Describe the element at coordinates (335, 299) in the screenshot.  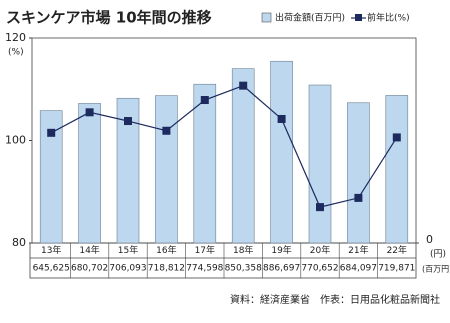
I see `source: 資料：経済産業省 作表：日用品化粧品新聞社` at that location.